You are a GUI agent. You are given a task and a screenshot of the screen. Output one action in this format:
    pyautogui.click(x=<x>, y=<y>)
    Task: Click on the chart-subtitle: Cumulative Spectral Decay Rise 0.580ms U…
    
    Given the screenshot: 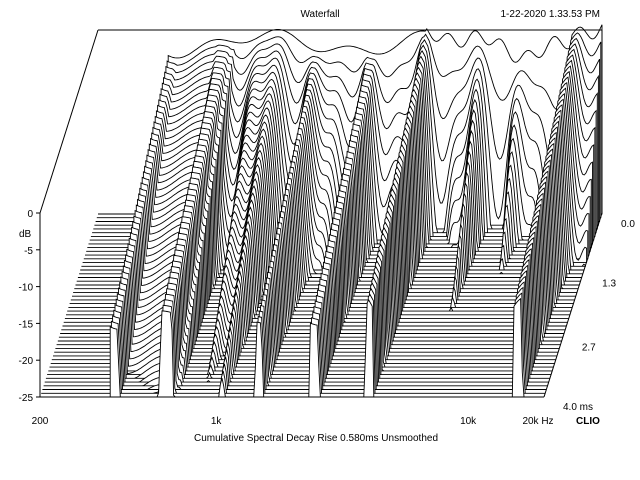 What is the action you would take?
    pyautogui.click(x=316, y=438)
    